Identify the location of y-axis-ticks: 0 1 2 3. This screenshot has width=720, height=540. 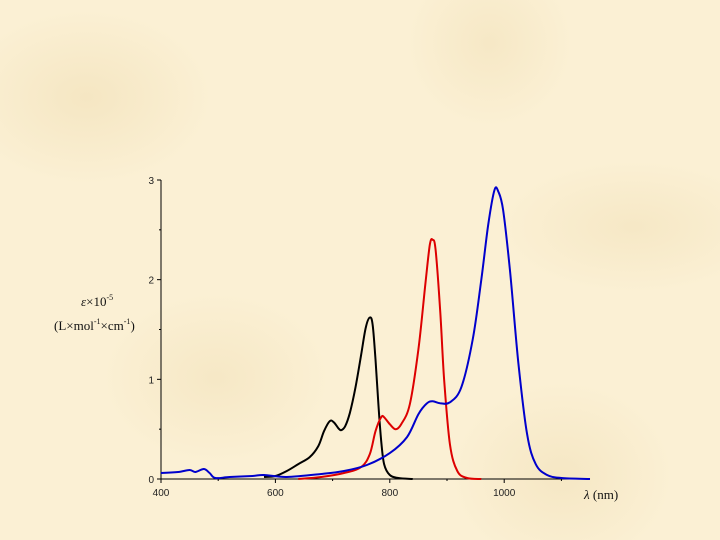
(154, 331).